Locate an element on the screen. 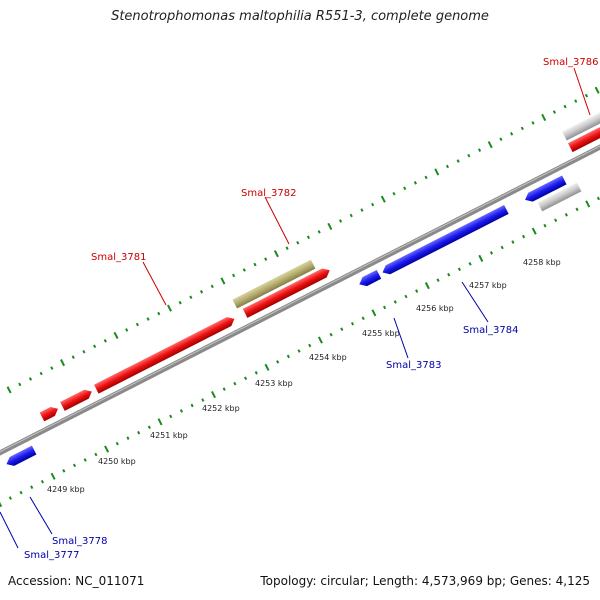 The height and width of the screenshot is (600, 600). gene-smal-3777-arrow is located at coordinates (20, 457).